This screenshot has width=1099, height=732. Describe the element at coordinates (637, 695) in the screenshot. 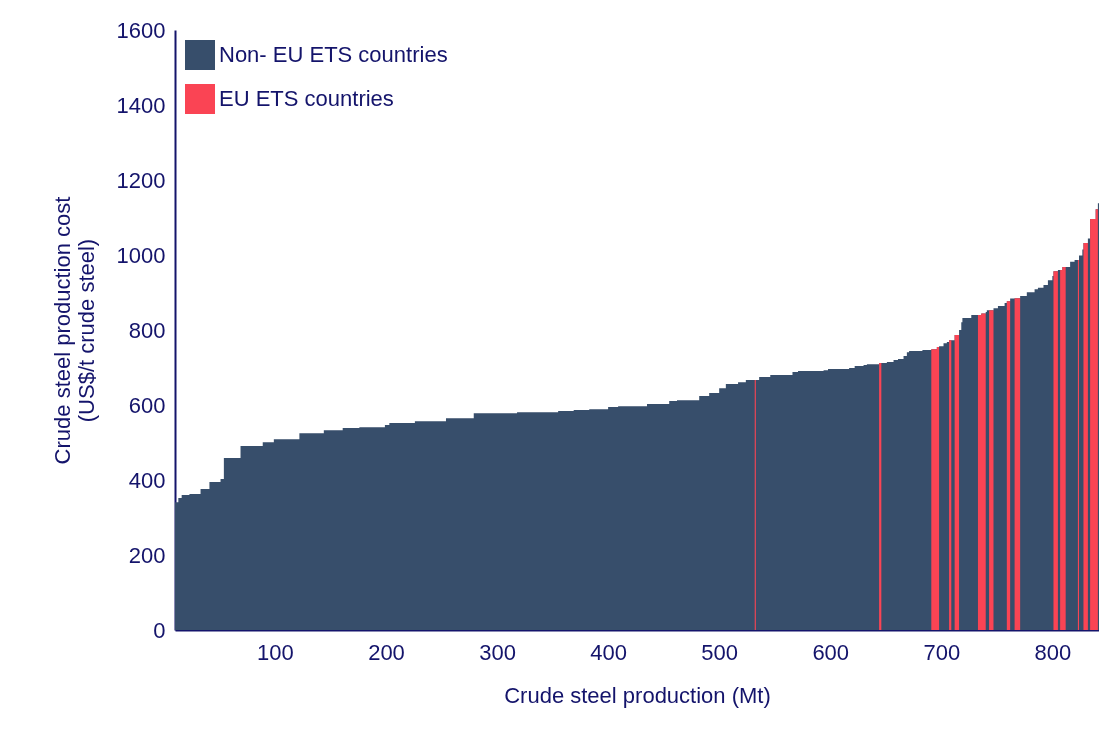

I see `x-axis-title: Crude steel production (Mt)` at that location.